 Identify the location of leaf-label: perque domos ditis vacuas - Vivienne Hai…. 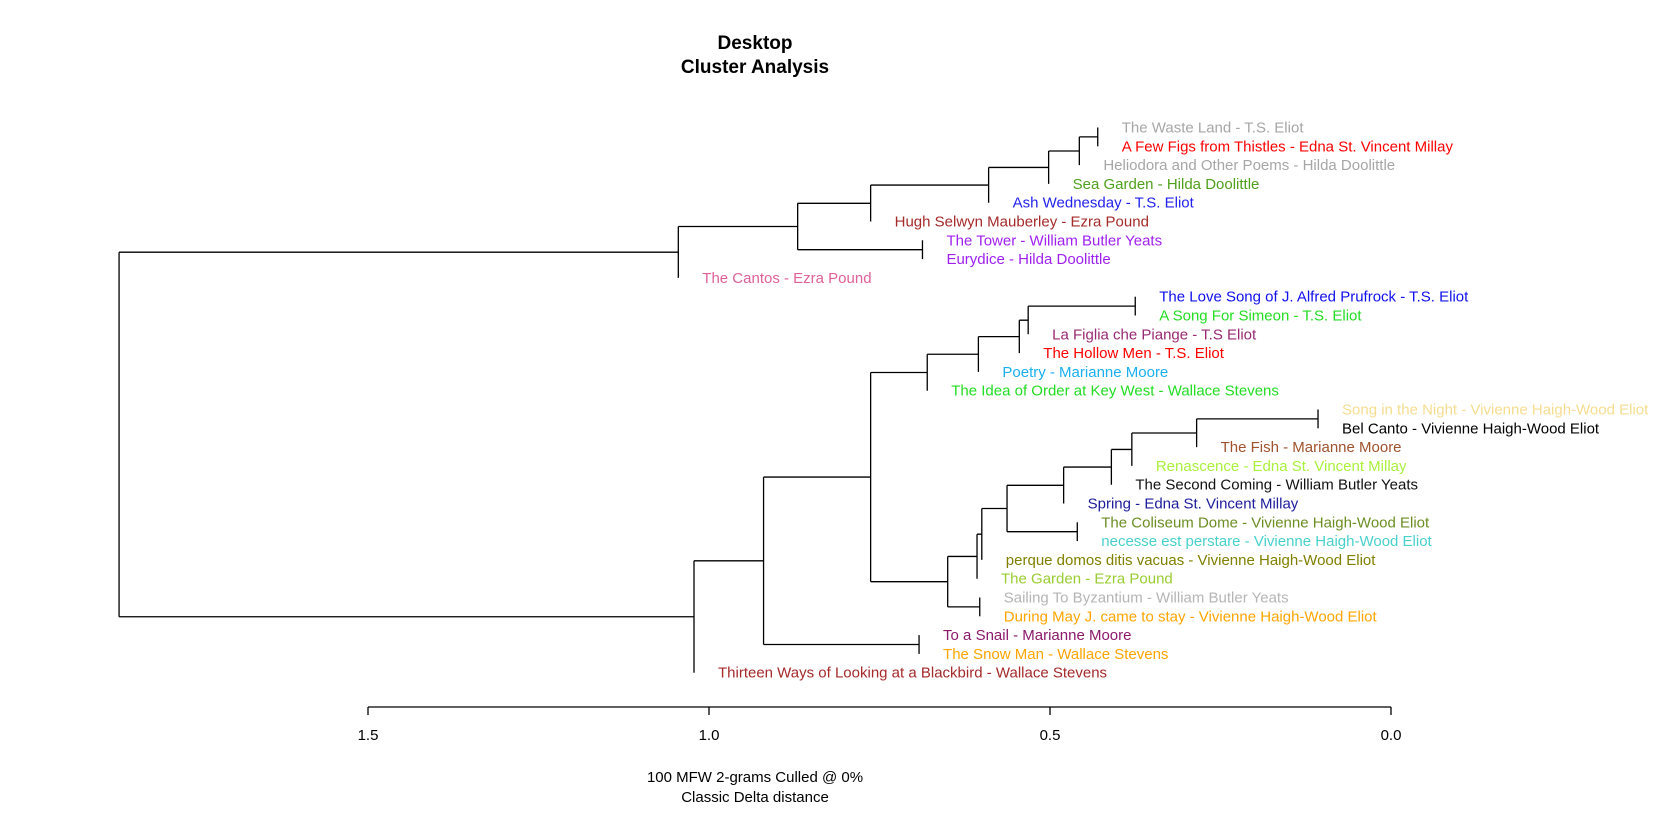
(1191, 560).